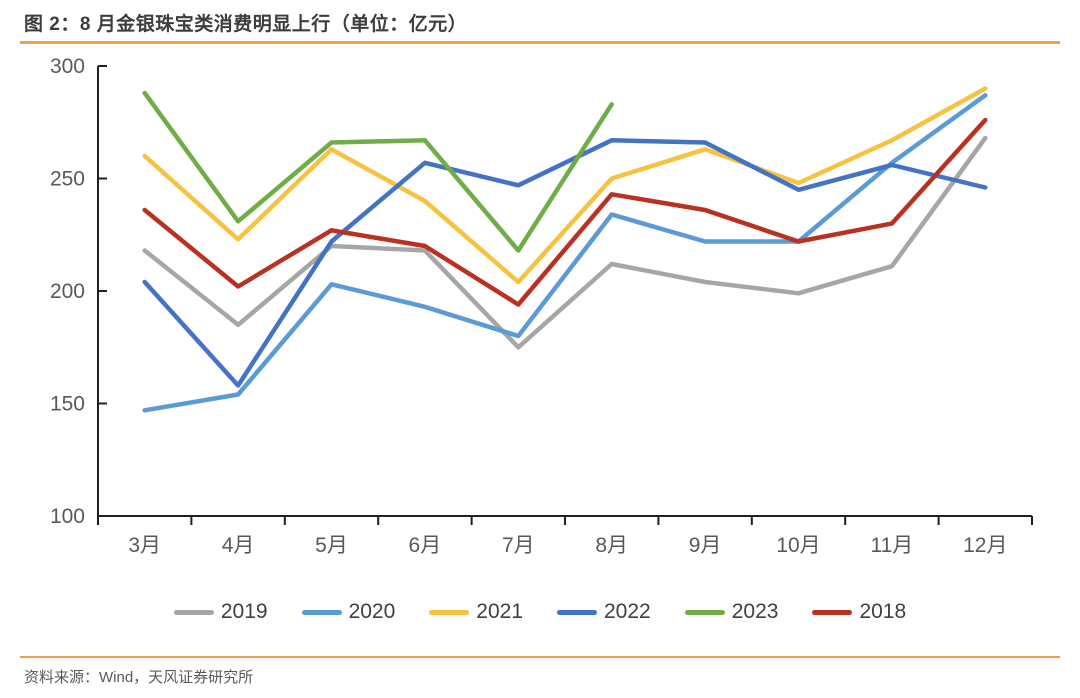 The width and height of the screenshot is (1080, 698). What do you see at coordinates (139, 677) in the screenshot?
I see `source-note: 资料来源：Wind，天风证券研究所` at bounding box center [139, 677].